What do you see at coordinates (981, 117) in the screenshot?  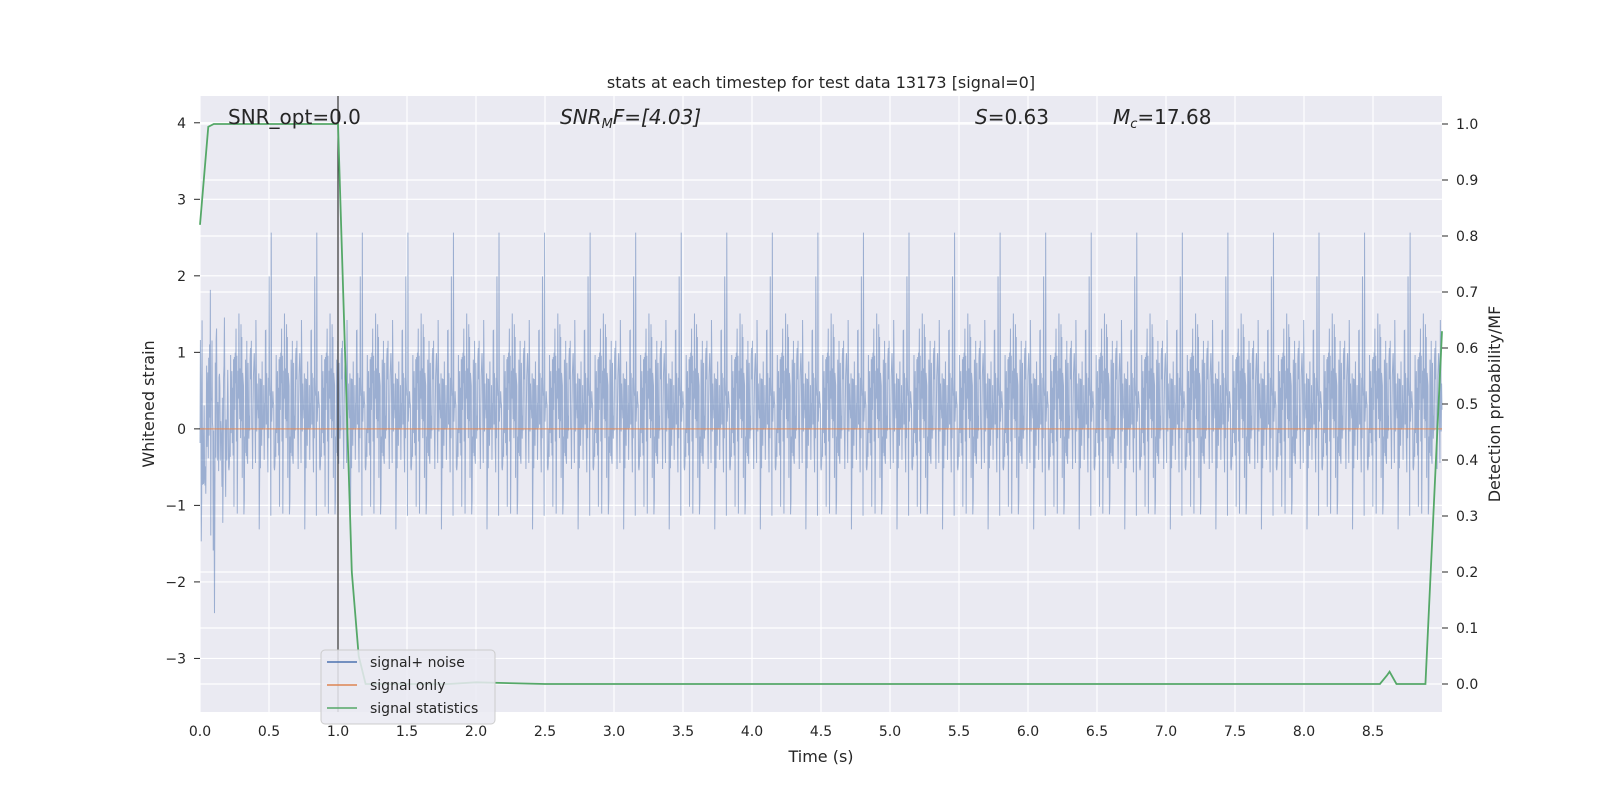 I see `s-stat-symbol: S` at bounding box center [981, 117].